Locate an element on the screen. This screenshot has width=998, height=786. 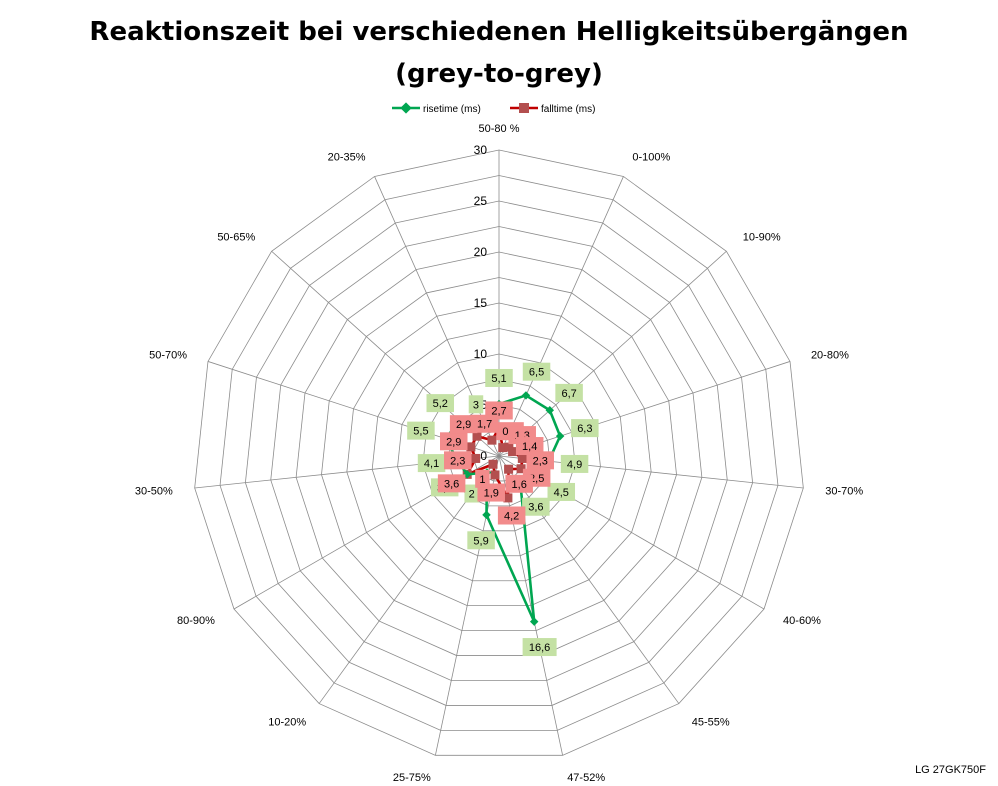
data-label: 4,2 is located at coordinates (511, 517).